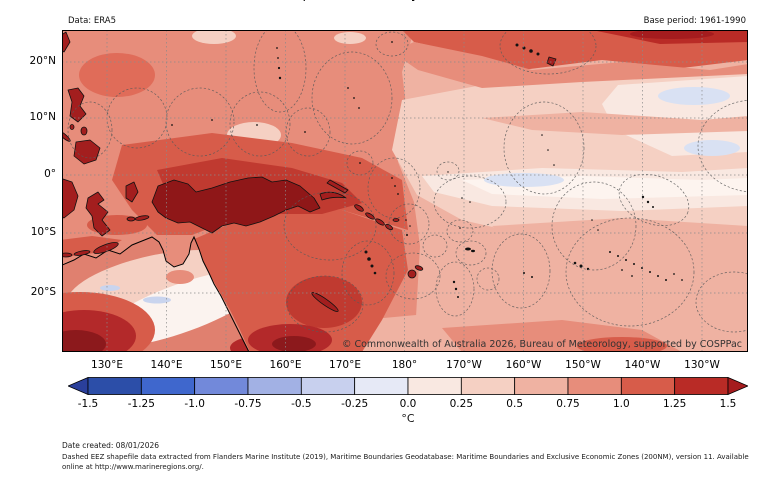 This screenshot has width=770, height=480. I want to click on colorbar-tick-label: -1.0, so click(194, 404).